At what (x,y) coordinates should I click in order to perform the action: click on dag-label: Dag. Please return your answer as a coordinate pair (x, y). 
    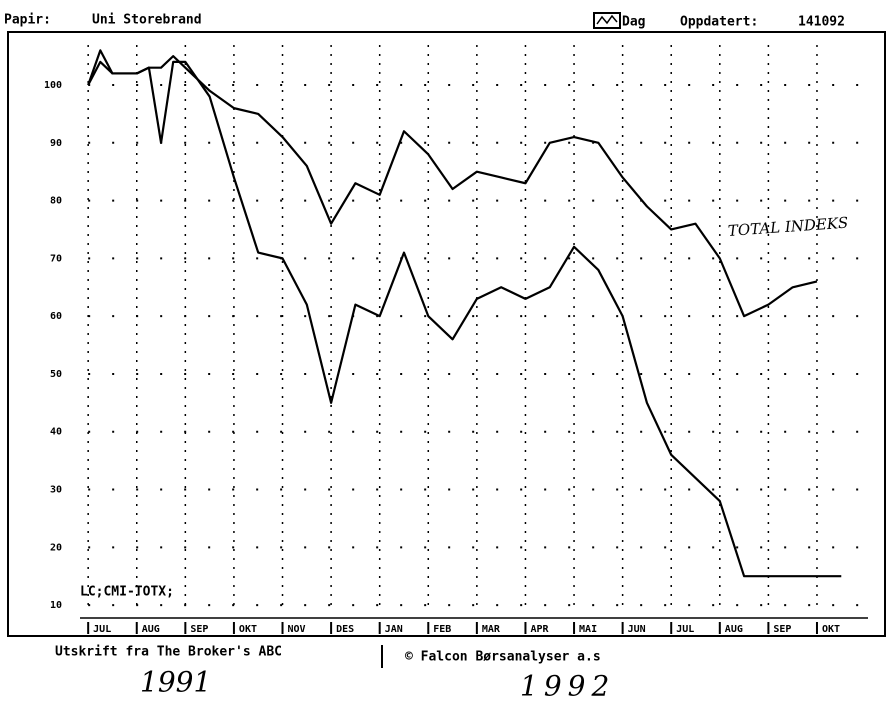
    Looking at the image, I should click on (633, 22).